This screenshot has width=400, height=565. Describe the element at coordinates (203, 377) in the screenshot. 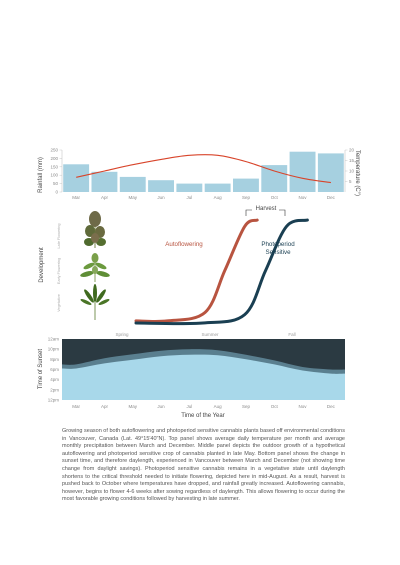

I see `sunset-area` at that location.